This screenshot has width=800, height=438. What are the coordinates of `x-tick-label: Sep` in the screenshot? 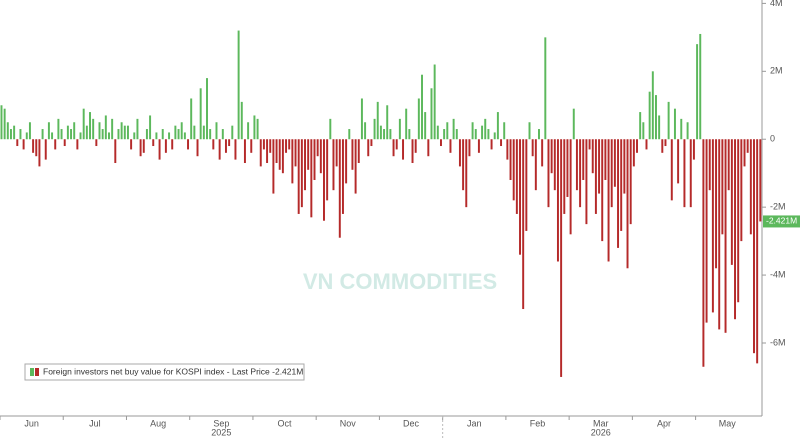 It's located at (221, 423).